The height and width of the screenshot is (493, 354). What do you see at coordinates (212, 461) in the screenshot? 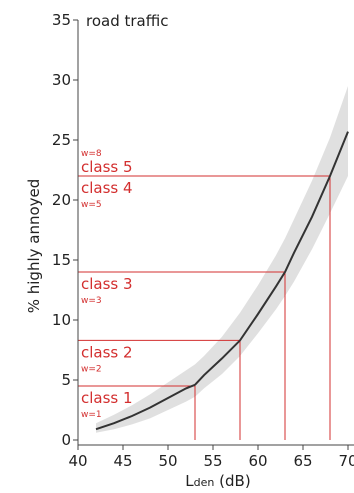
I see `x-tick-label-55: 55` at bounding box center [212, 461].